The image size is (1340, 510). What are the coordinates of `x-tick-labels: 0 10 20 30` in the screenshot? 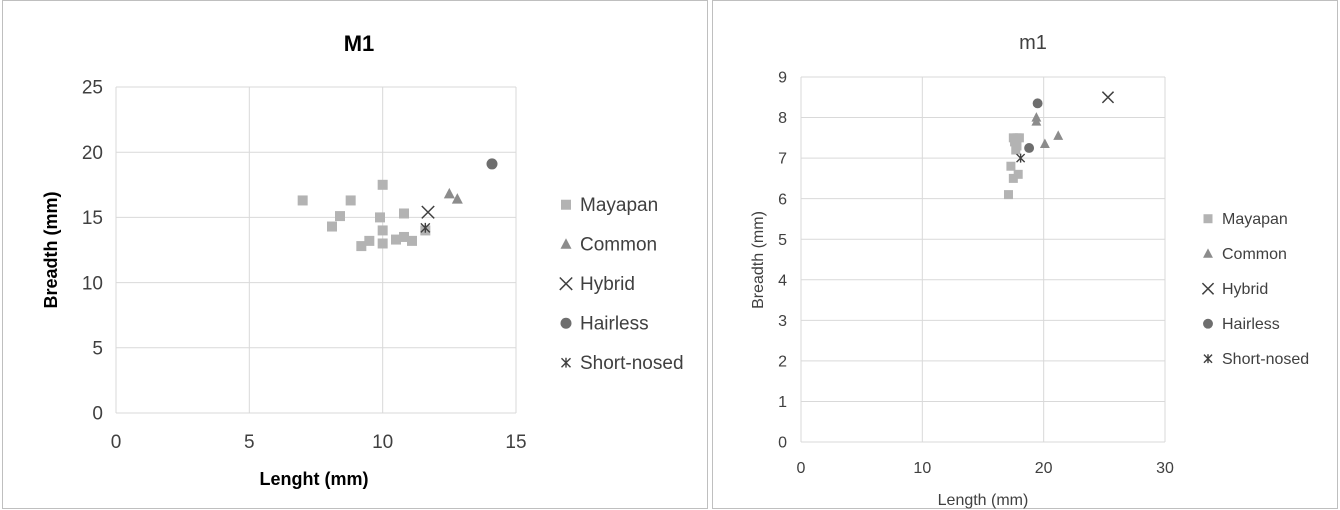 It's located at (985, 468).